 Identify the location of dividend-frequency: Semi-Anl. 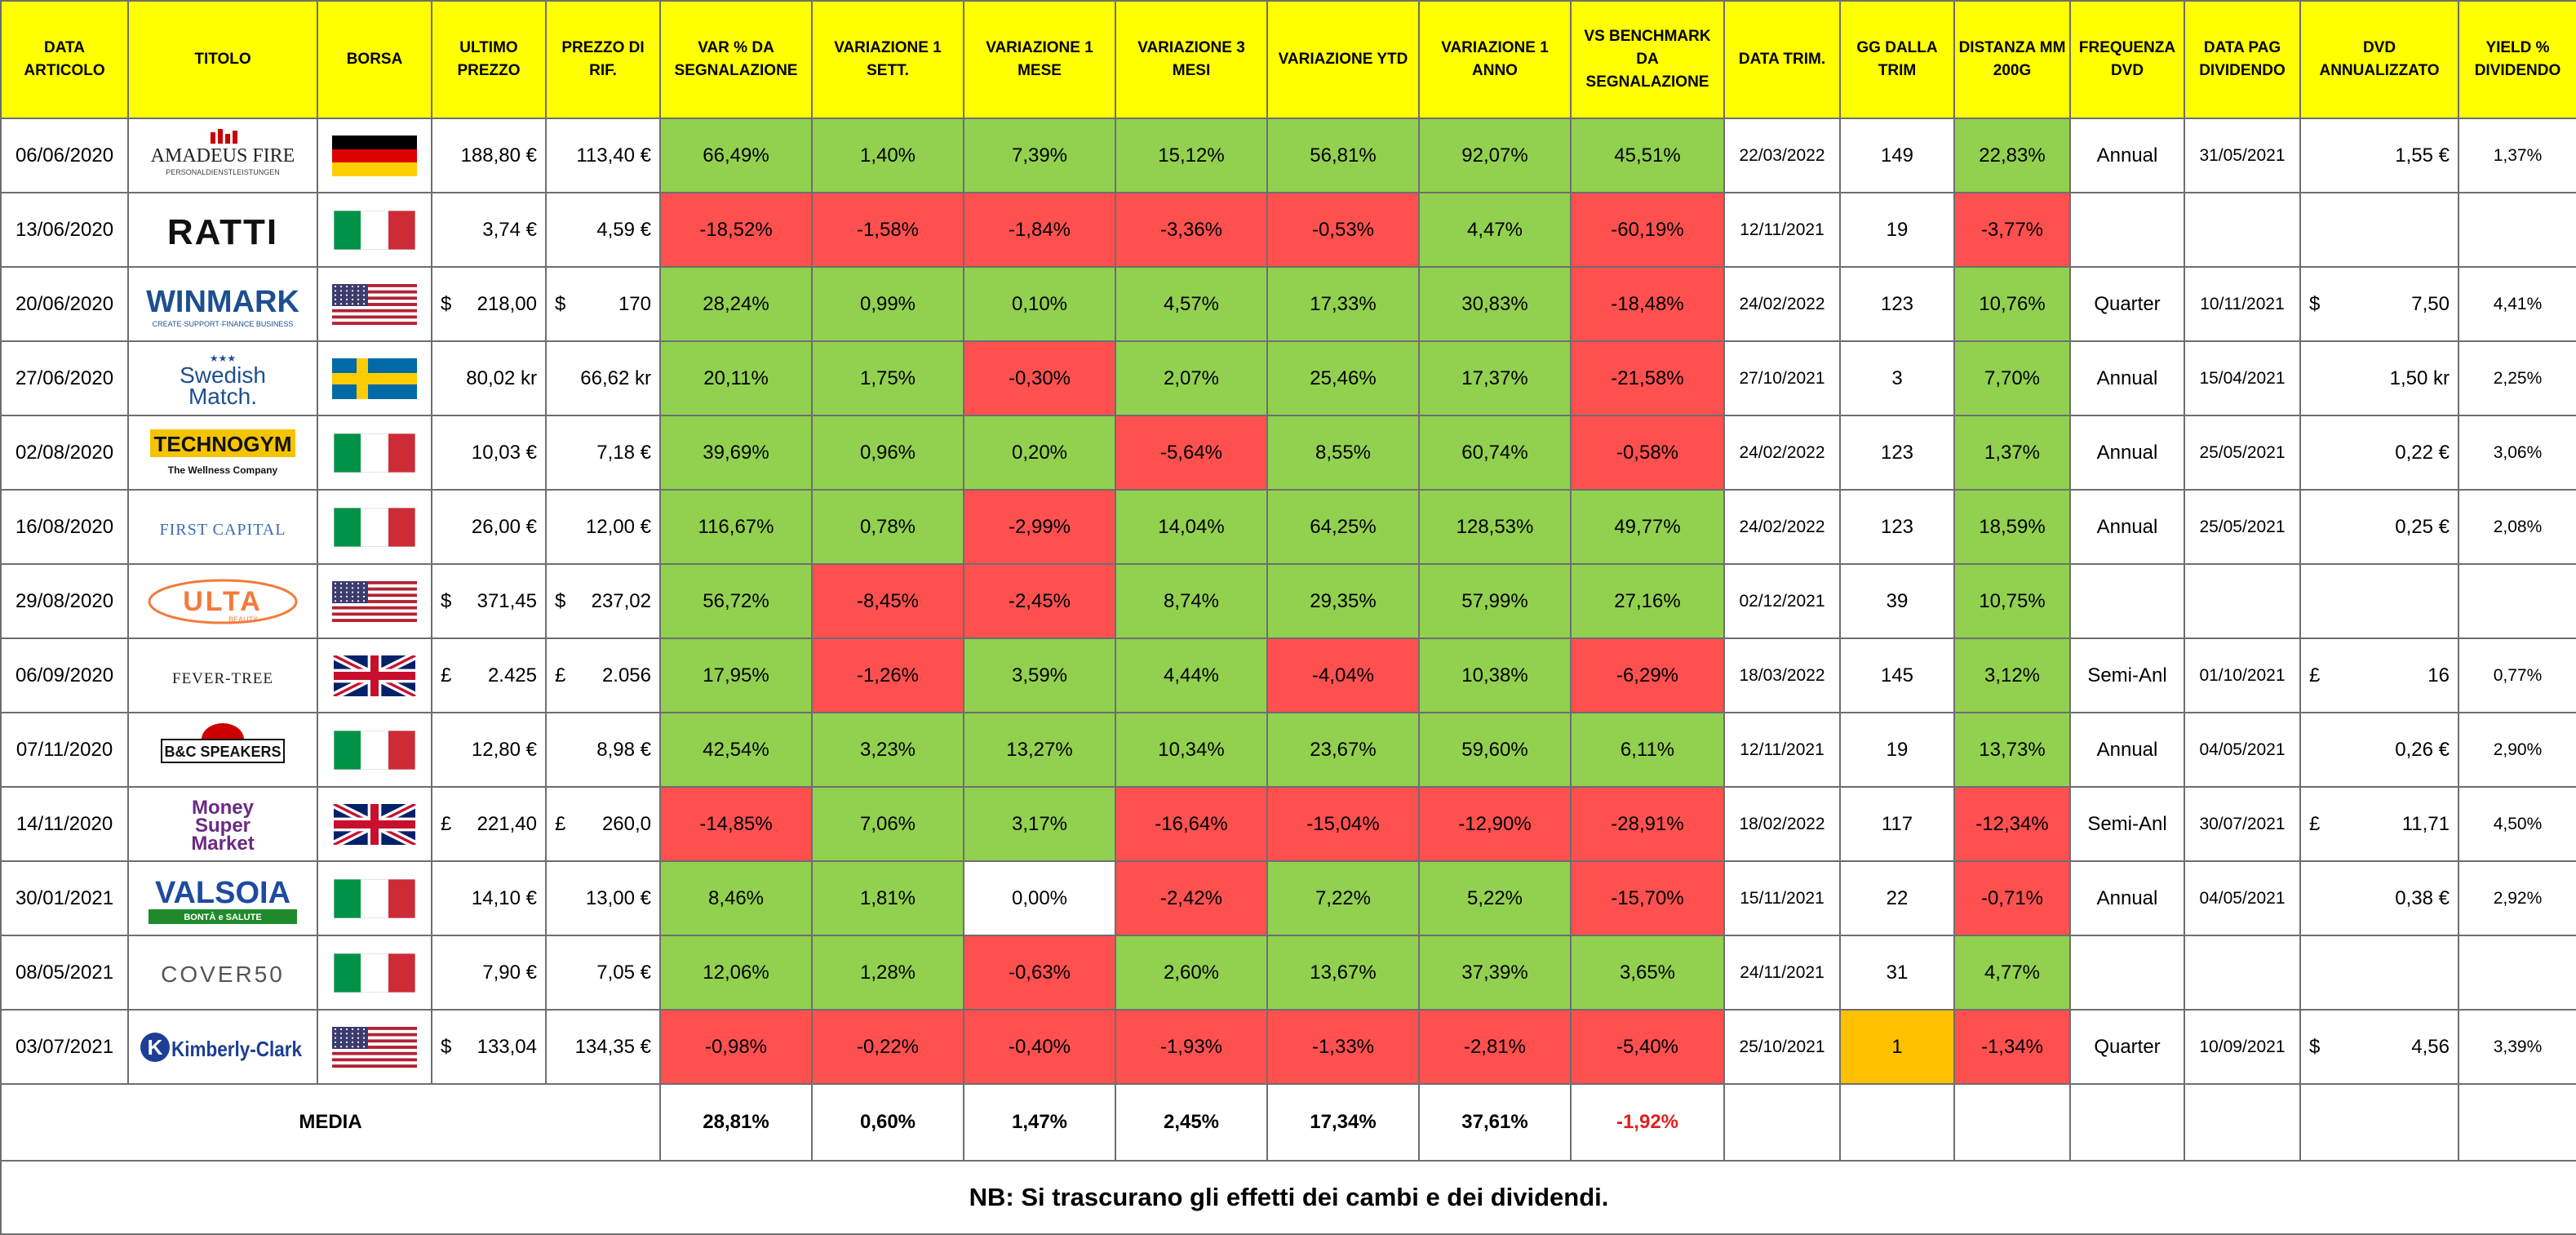
(2127, 675).